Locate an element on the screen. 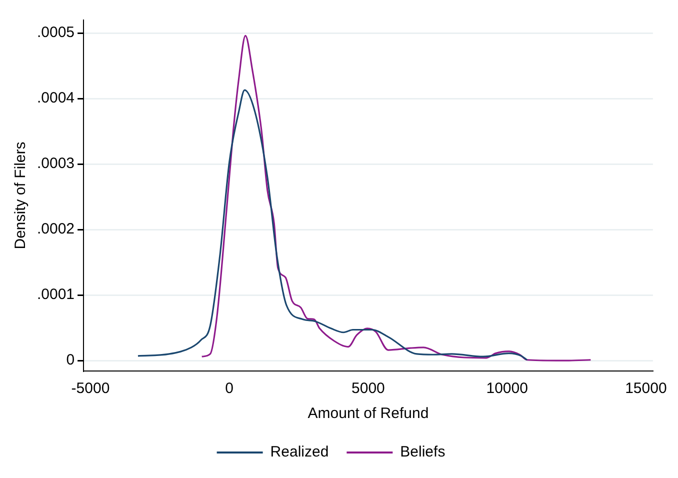 This screenshot has width=678, height=478. x-tick-label: 0 is located at coordinates (229, 389).